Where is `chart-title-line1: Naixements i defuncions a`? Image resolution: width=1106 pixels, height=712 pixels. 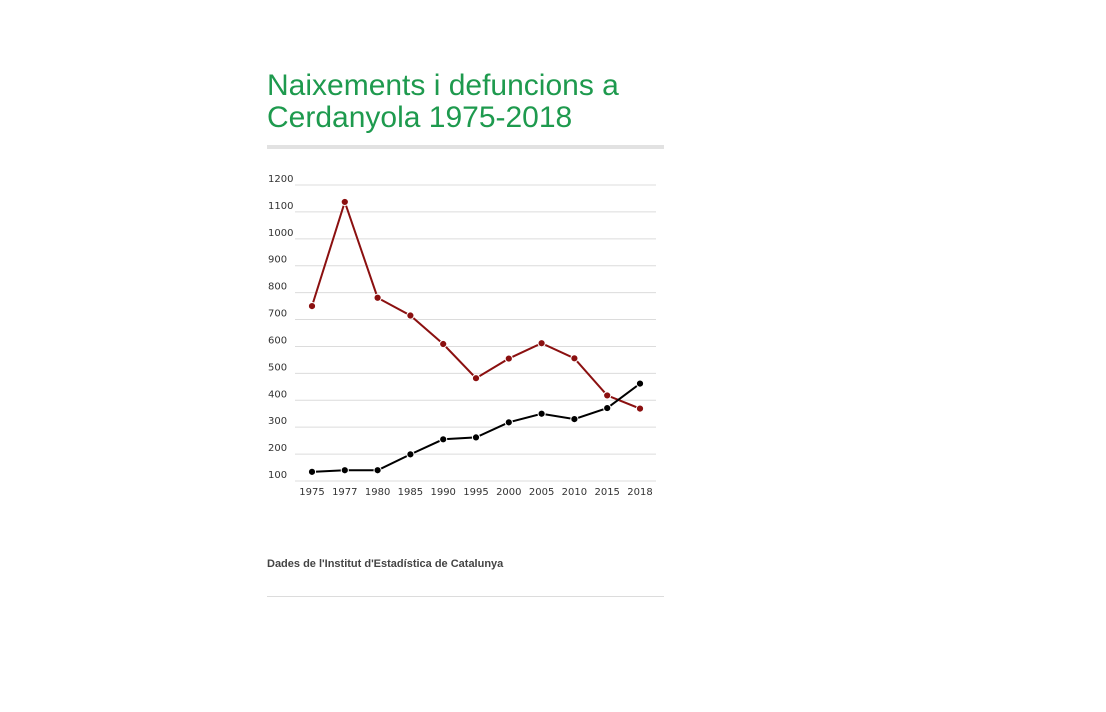 chart-title-line1: Naixements i defuncions a is located at coordinates (443, 85).